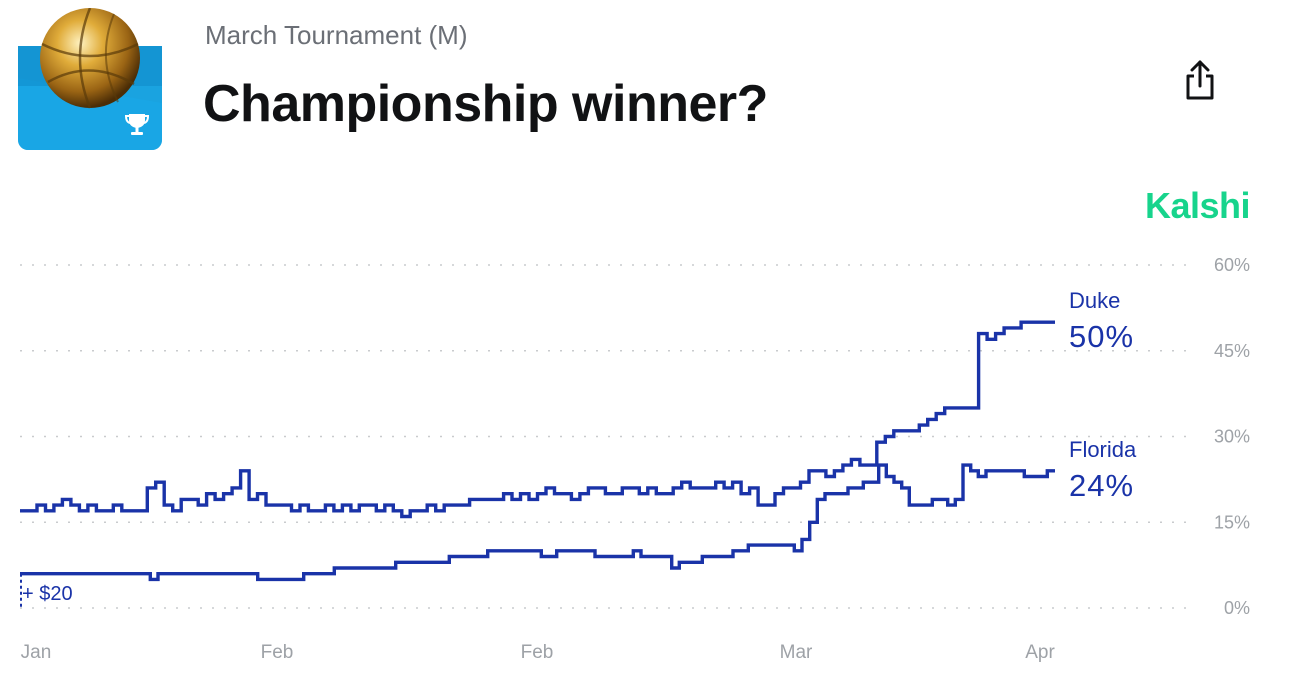 The image size is (1292, 676). Describe the element at coordinates (1103, 449) in the screenshot. I see `series-label-florida: Florida` at that location.